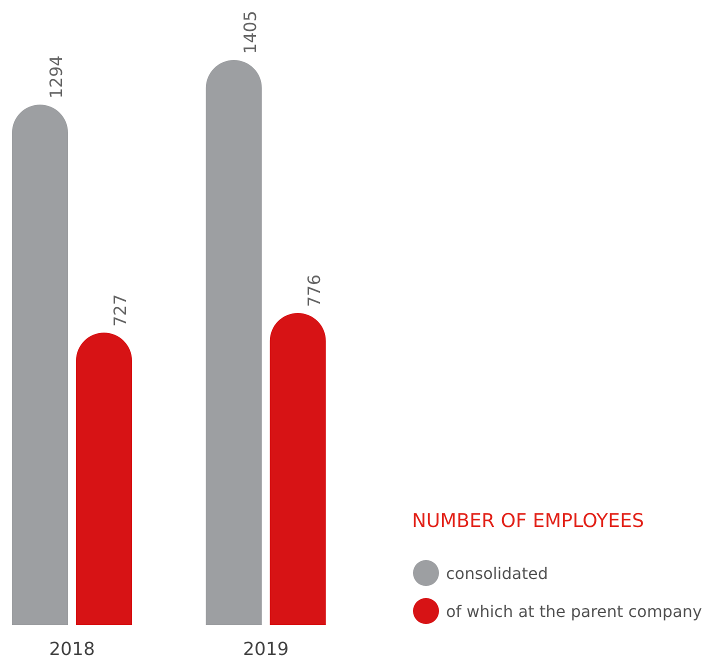 This screenshot has width=724, height=662. I want to click on data-label: 1405, so click(250, 32).